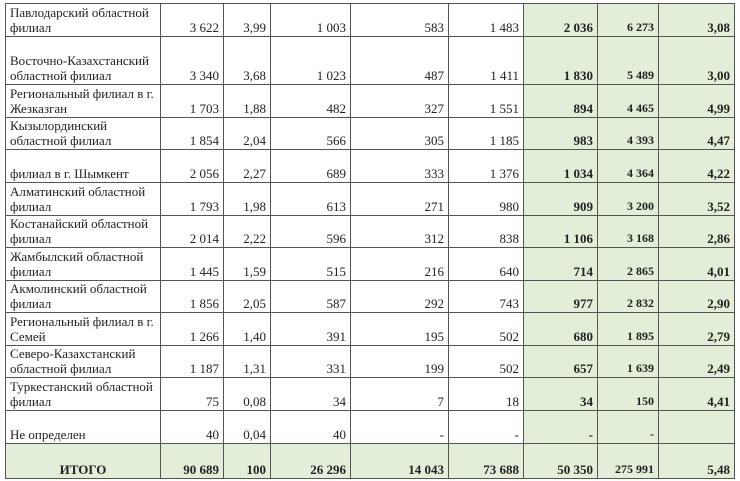 The image size is (740, 481). Describe the element at coordinates (696, 427) in the screenshot. I see `value-cell-c8` at that location.